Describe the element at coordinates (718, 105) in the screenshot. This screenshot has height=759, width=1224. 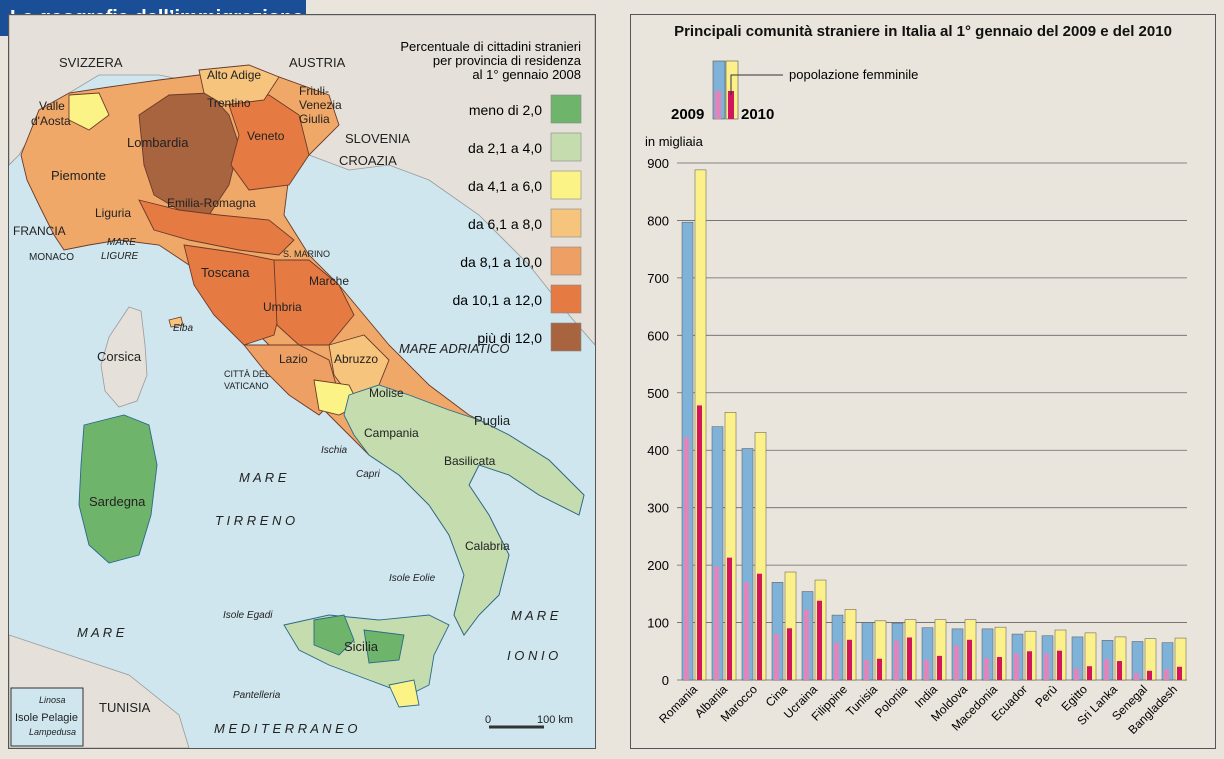
I see `legend-female-2009` at that location.